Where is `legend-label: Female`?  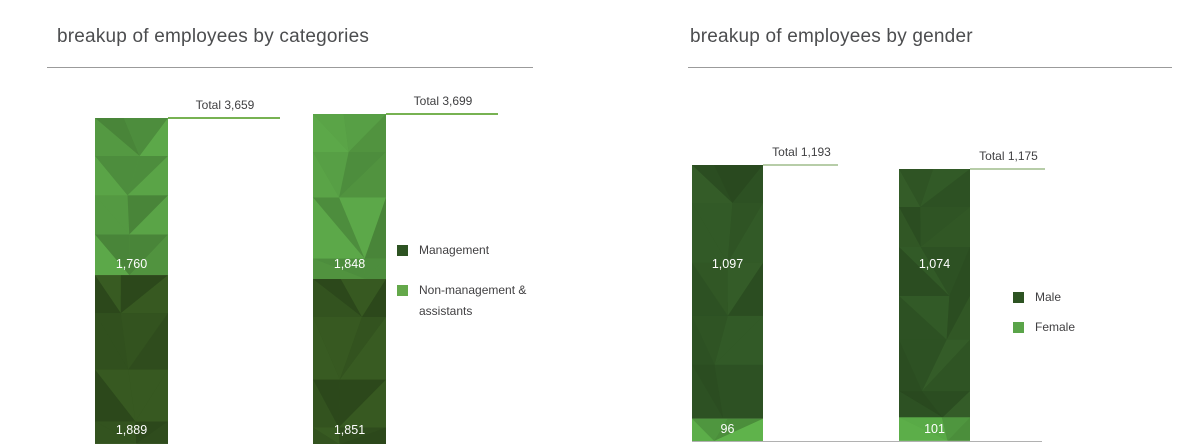
legend-label: Female is located at coordinates (1055, 327).